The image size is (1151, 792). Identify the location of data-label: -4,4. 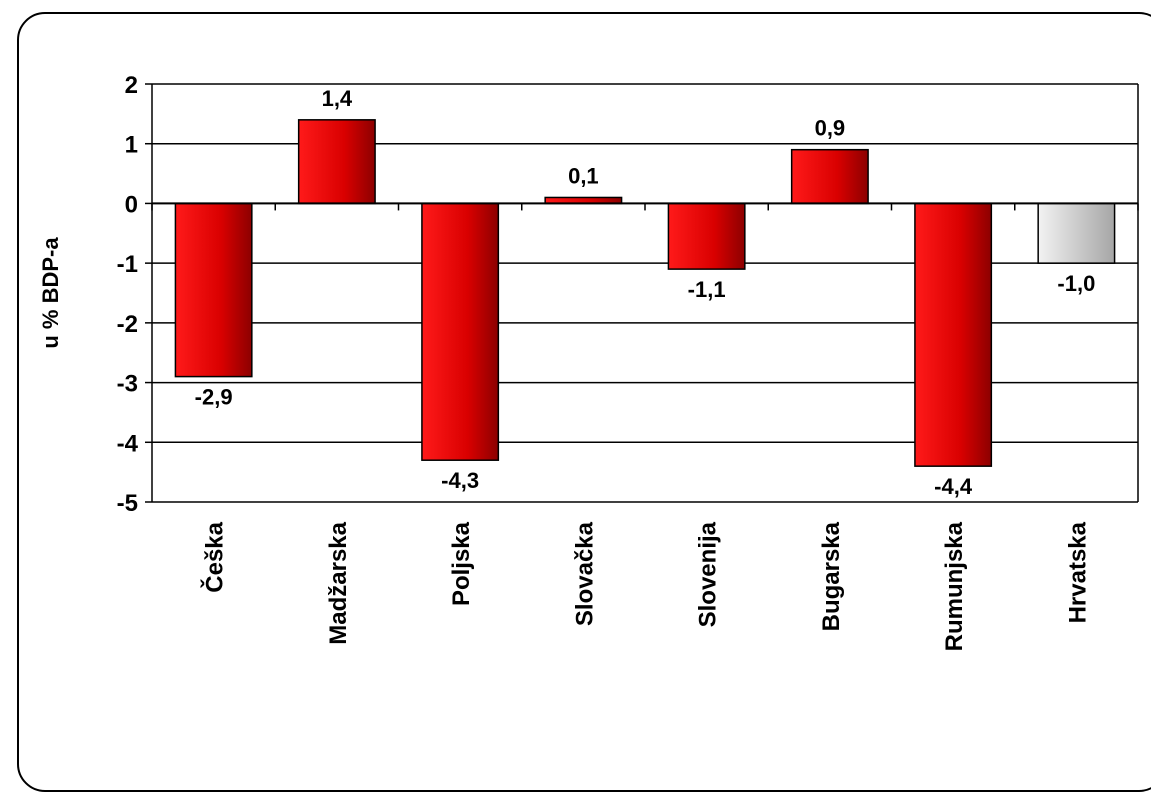
(953, 486).